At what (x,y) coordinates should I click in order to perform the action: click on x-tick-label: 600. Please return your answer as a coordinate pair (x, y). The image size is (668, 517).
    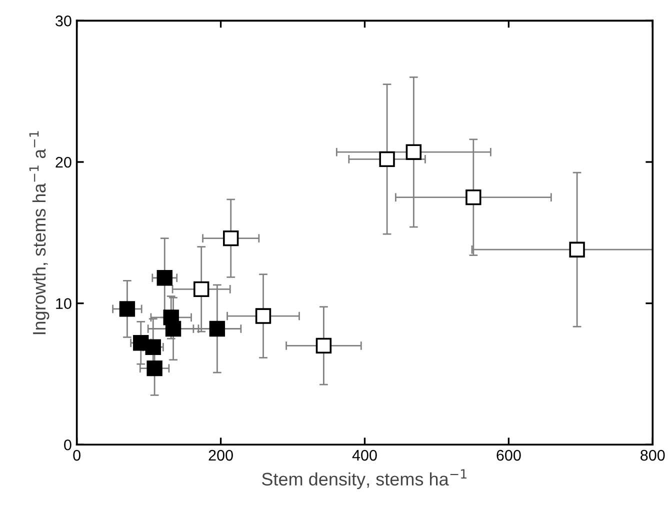
    Looking at the image, I should click on (508, 455).